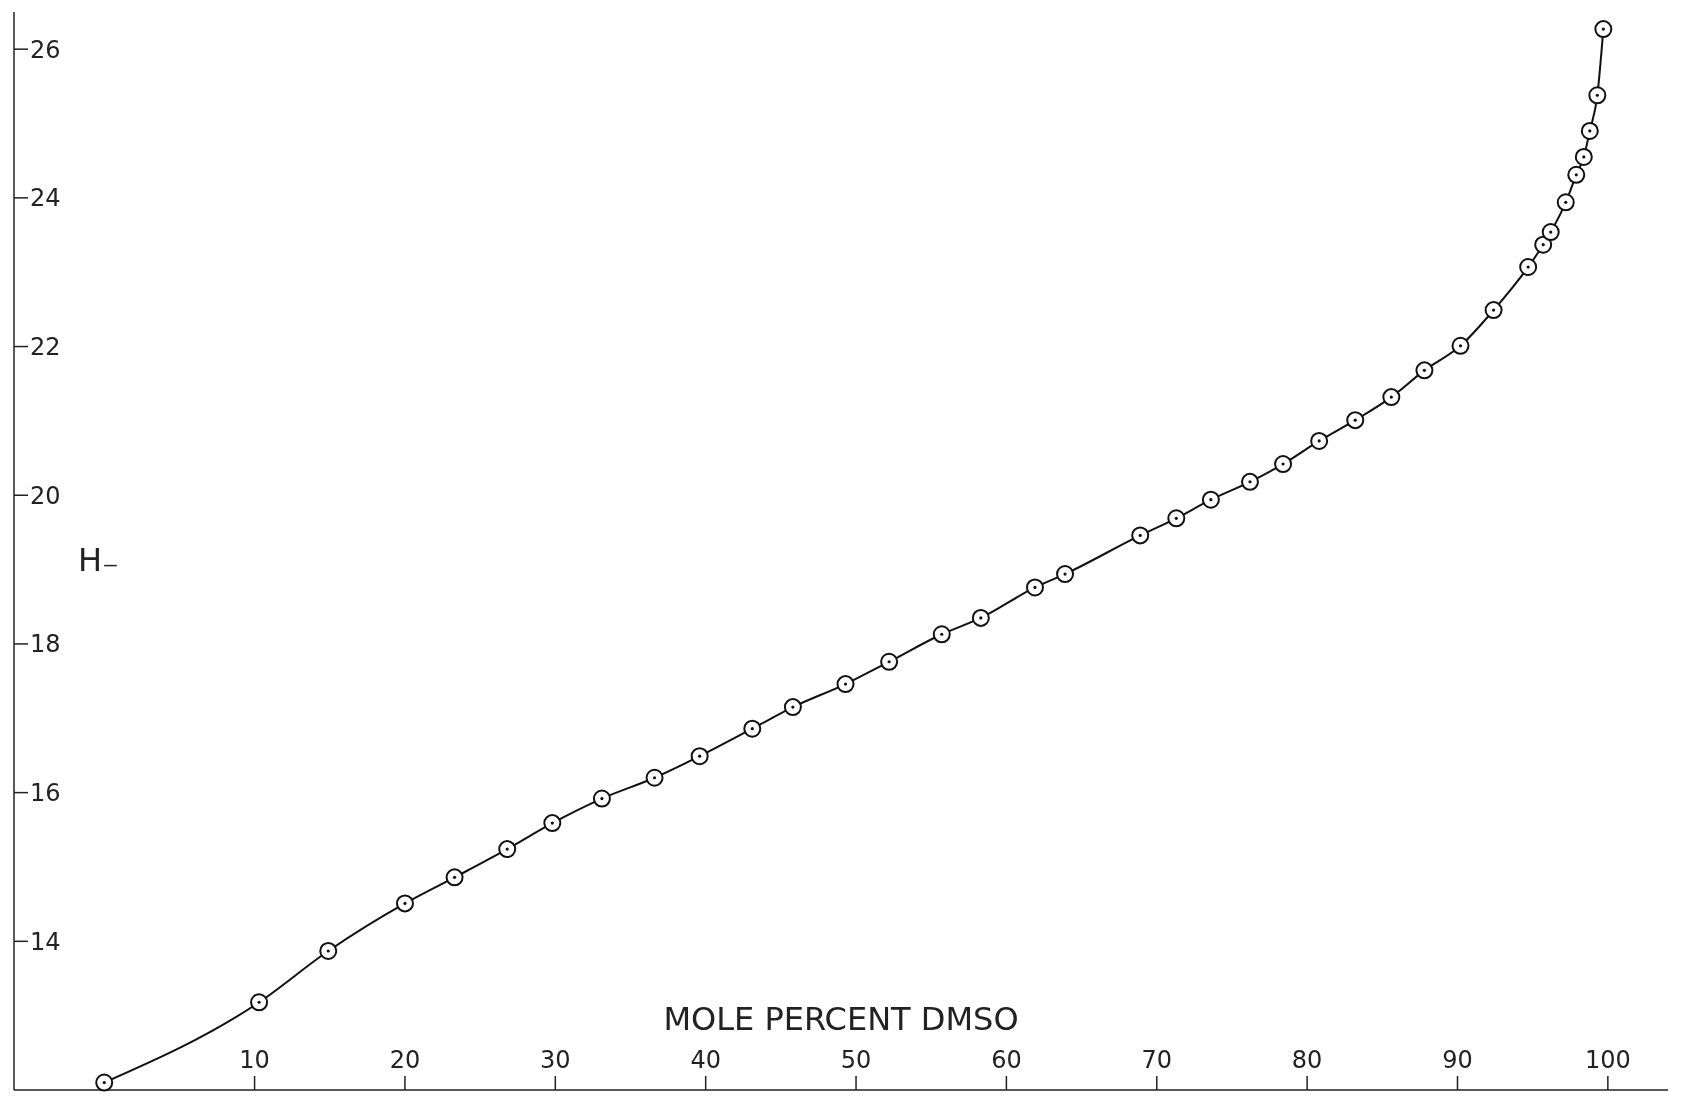  Describe the element at coordinates (98, 560) in the screenshot. I see `y-axis-title: H₋` at that location.